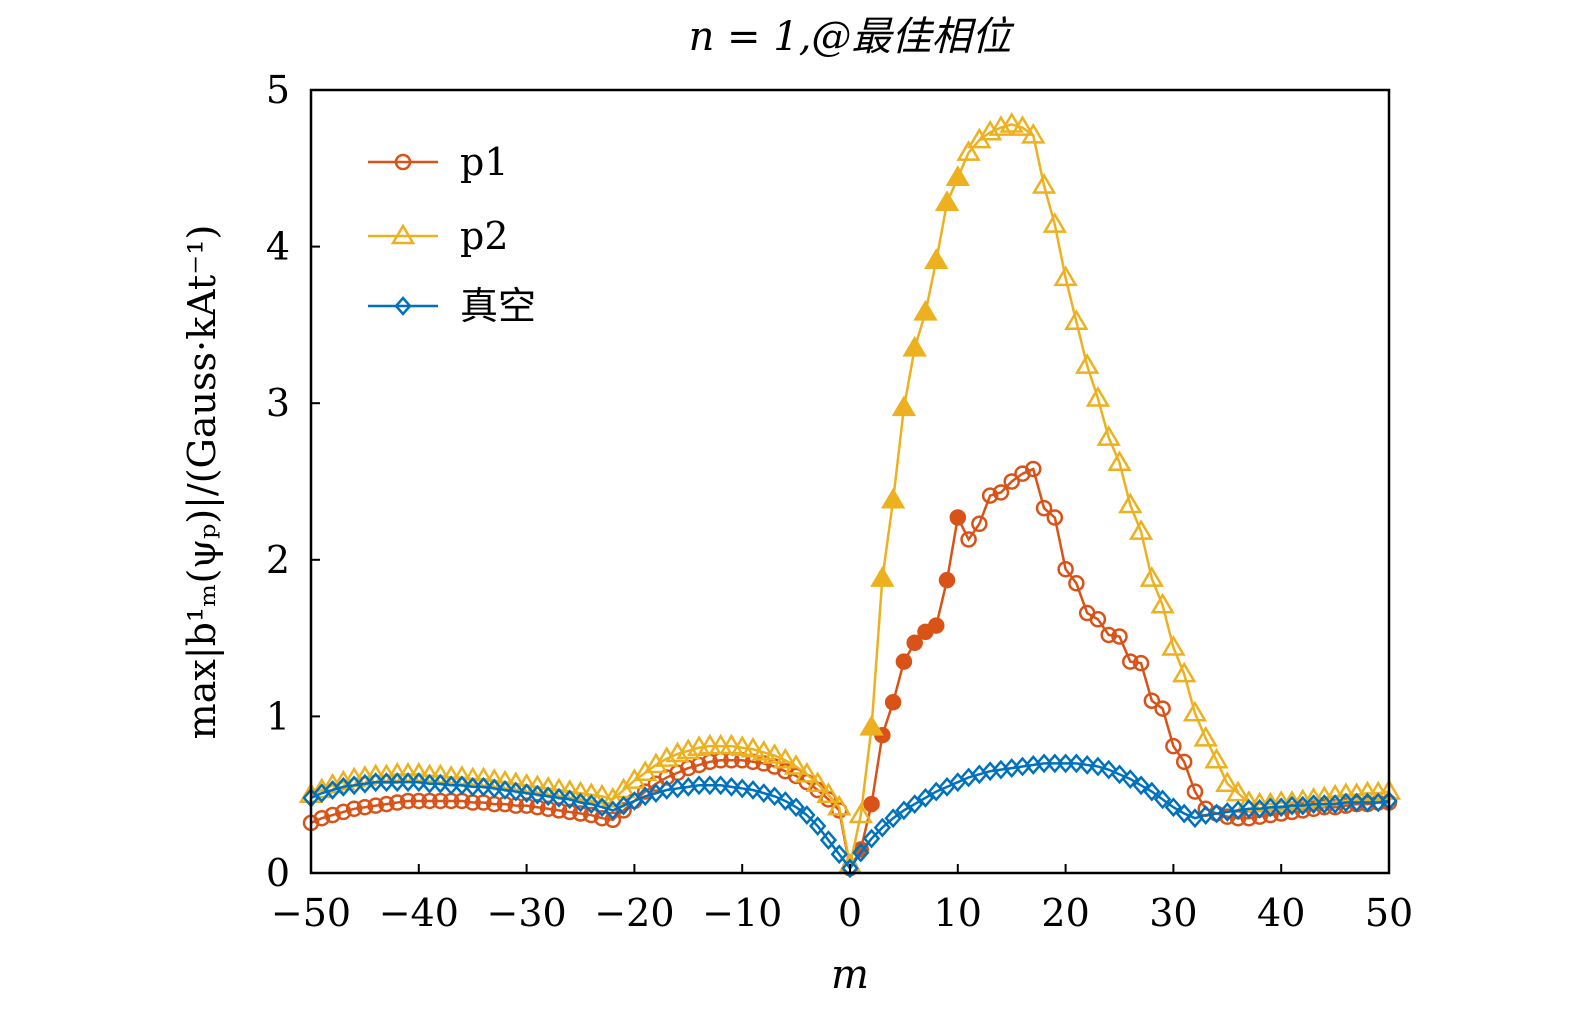 This screenshot has width=1575, height=1022. I want to click on x-tick-label: −10, so click(742, 913).